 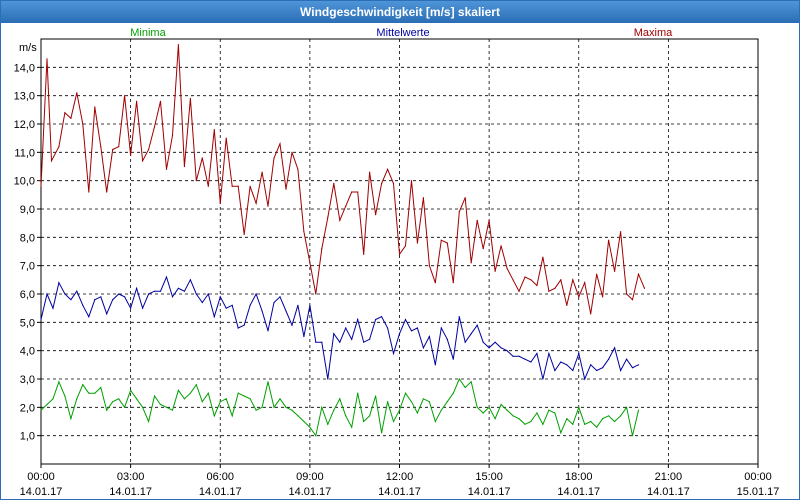 I want to click on y-tick-label: 8,0, so click(x=27, y=238).